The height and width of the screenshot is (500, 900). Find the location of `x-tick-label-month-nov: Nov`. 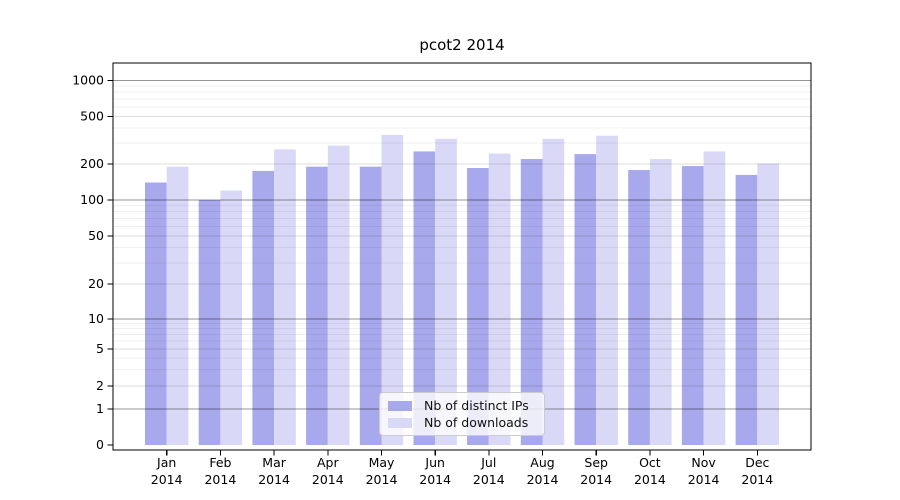

x-tick-label-month-nov: Nov is located at coordinates (703, 462).